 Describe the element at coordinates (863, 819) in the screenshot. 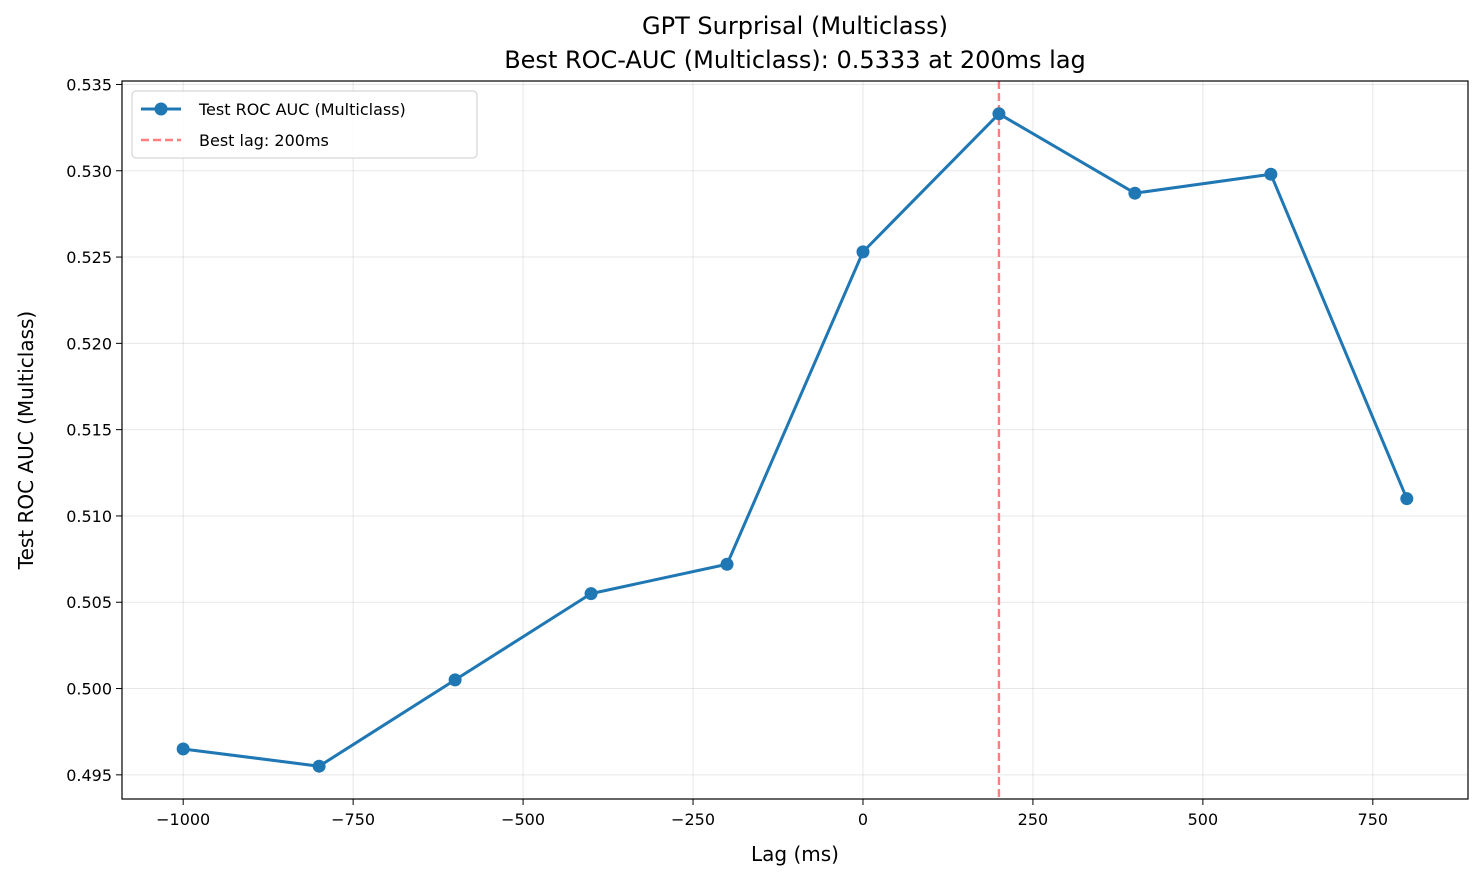

I see `x-tick-label: 0` at that location.